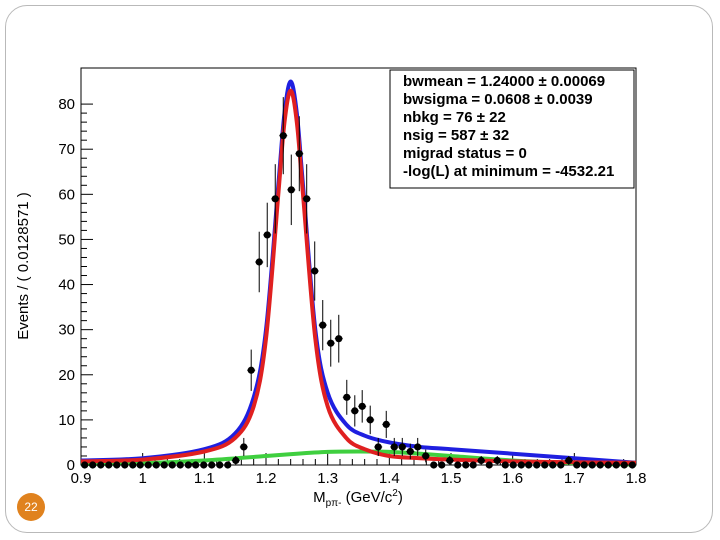 The width and height of the screenshot is (720, 540). Describe the element at coordinates (81, 478) in the screenshot. I see `x-tick-label: 0.9` at that location.